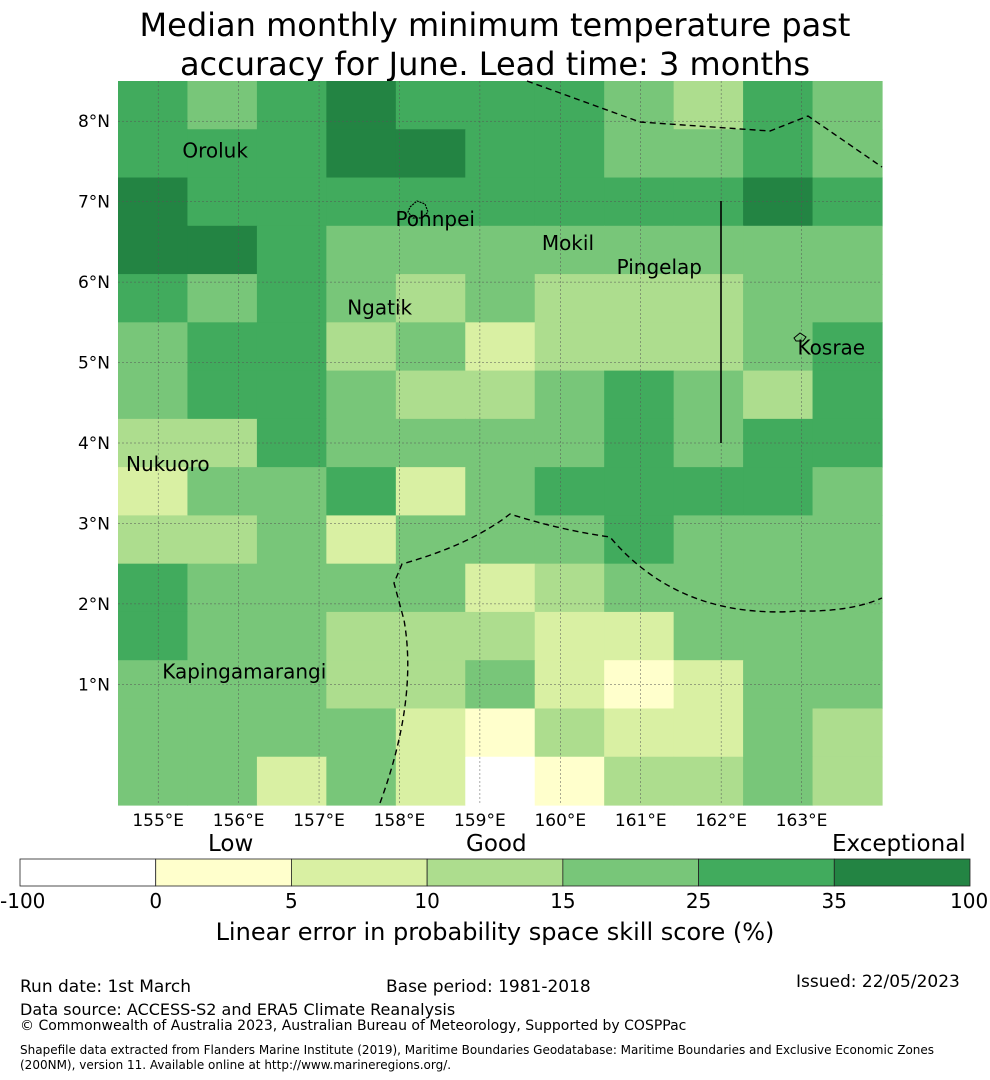  What do you see at coordinates (94, 364) in the screenshot?
I see `y-tick-label: 5°N` at bounding box center [94, 364].